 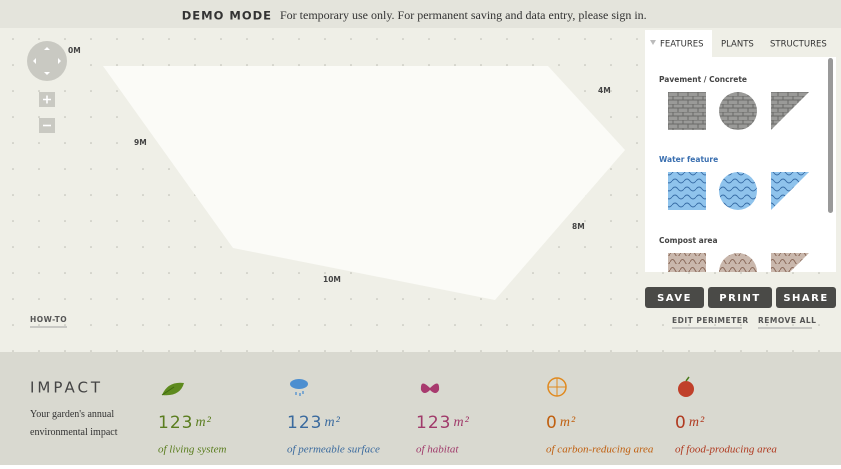 I want to click on measurement: 9M, so click(x=140, y=142).